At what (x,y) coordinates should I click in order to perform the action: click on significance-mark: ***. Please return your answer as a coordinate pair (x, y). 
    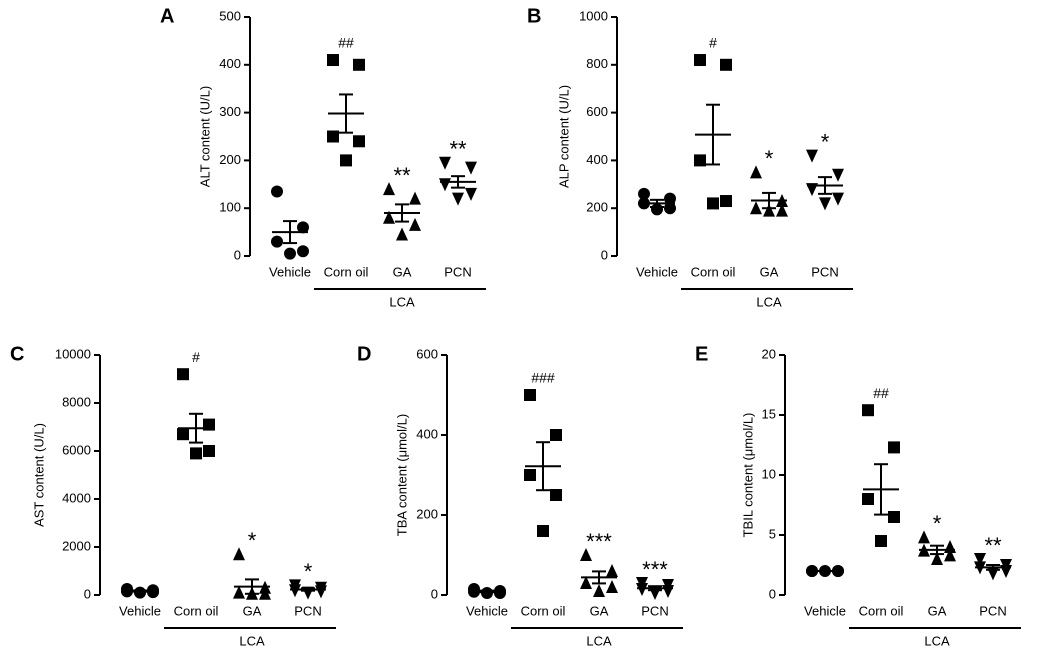
    Looking at the image, I should click on (655, 569).